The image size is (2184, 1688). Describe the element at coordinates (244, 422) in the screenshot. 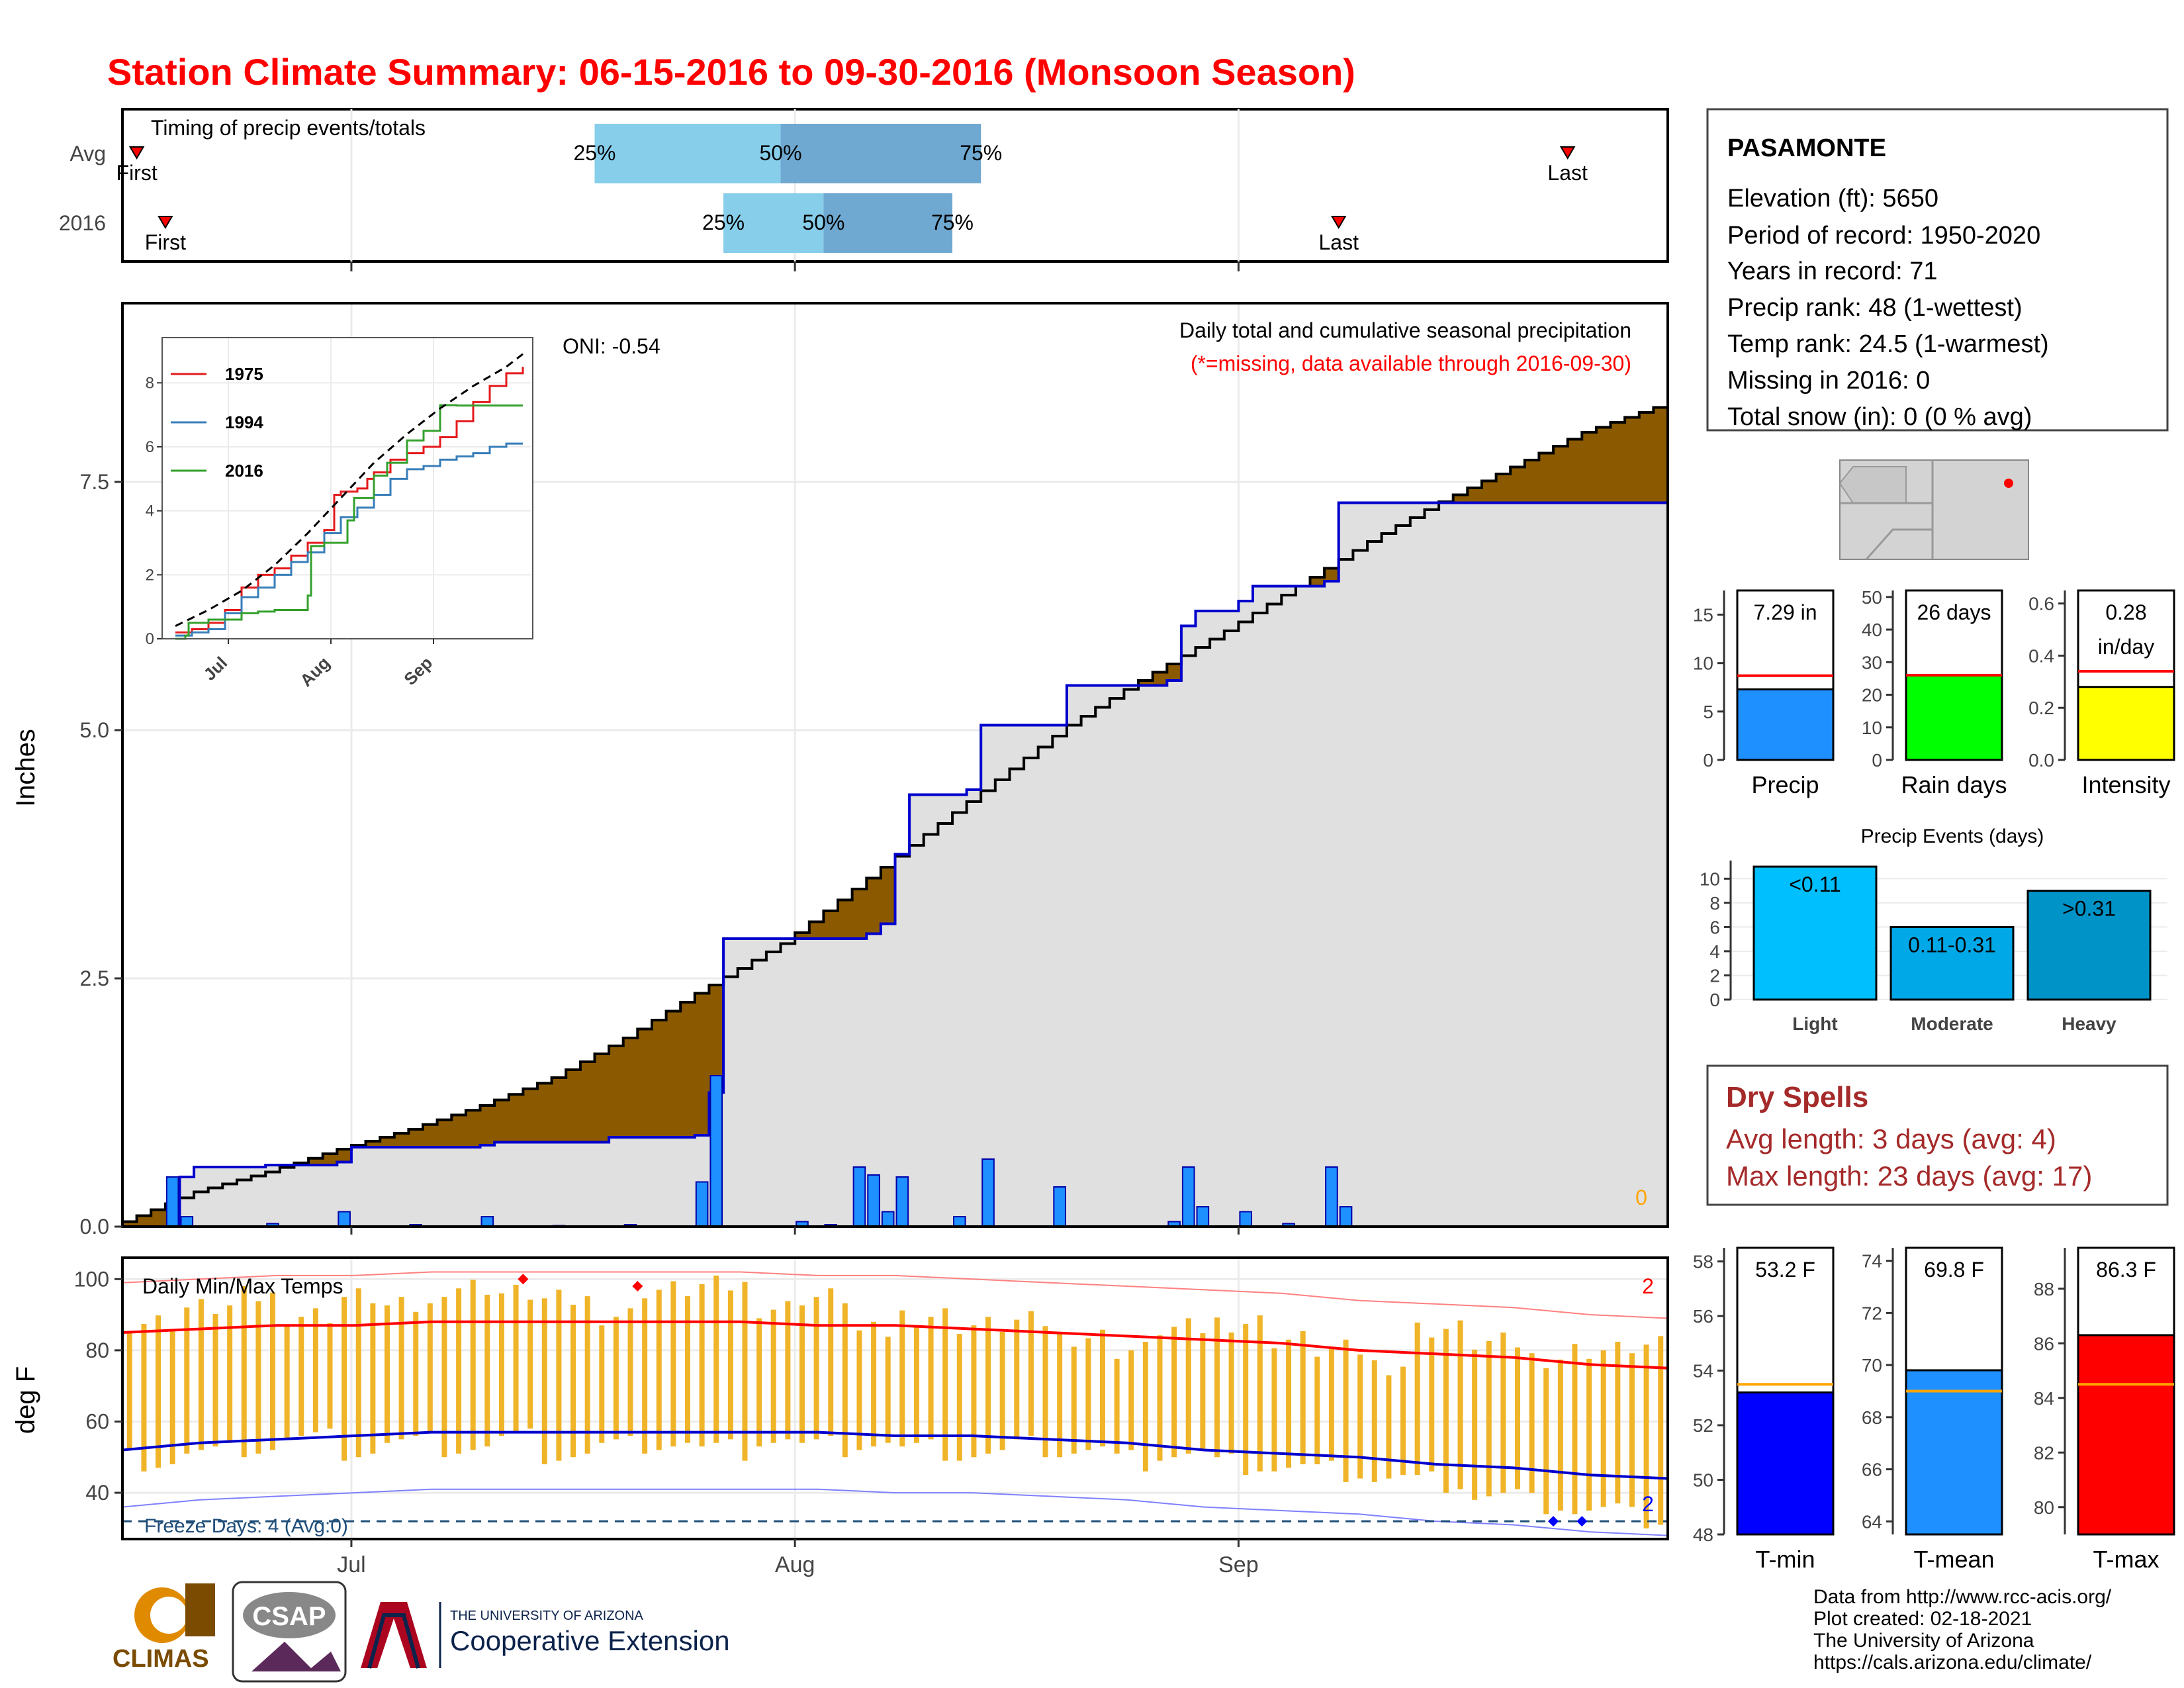

I see `inset-legend-label-1994: 1994` at that location.